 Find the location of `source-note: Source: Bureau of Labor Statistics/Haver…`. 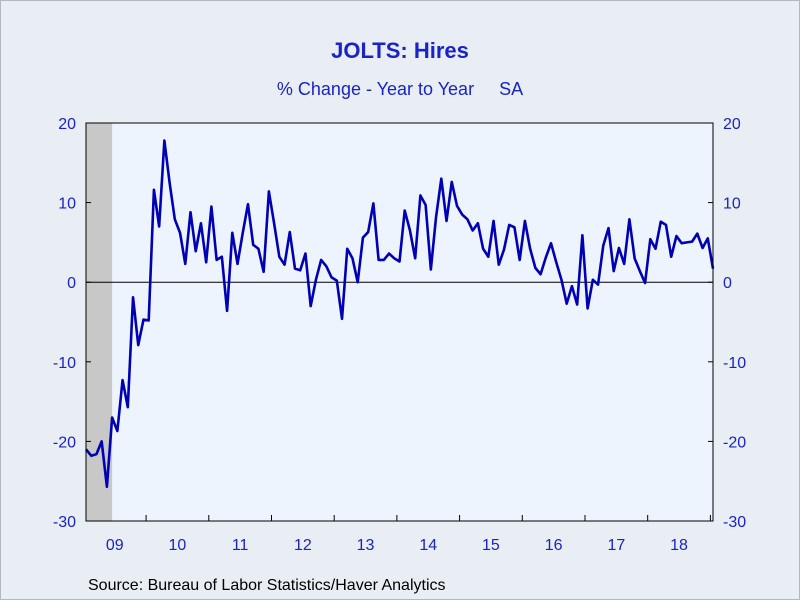

source-note: Source: Bureau of Labor Statistics/Haver… is located at coordinates (267, 585).